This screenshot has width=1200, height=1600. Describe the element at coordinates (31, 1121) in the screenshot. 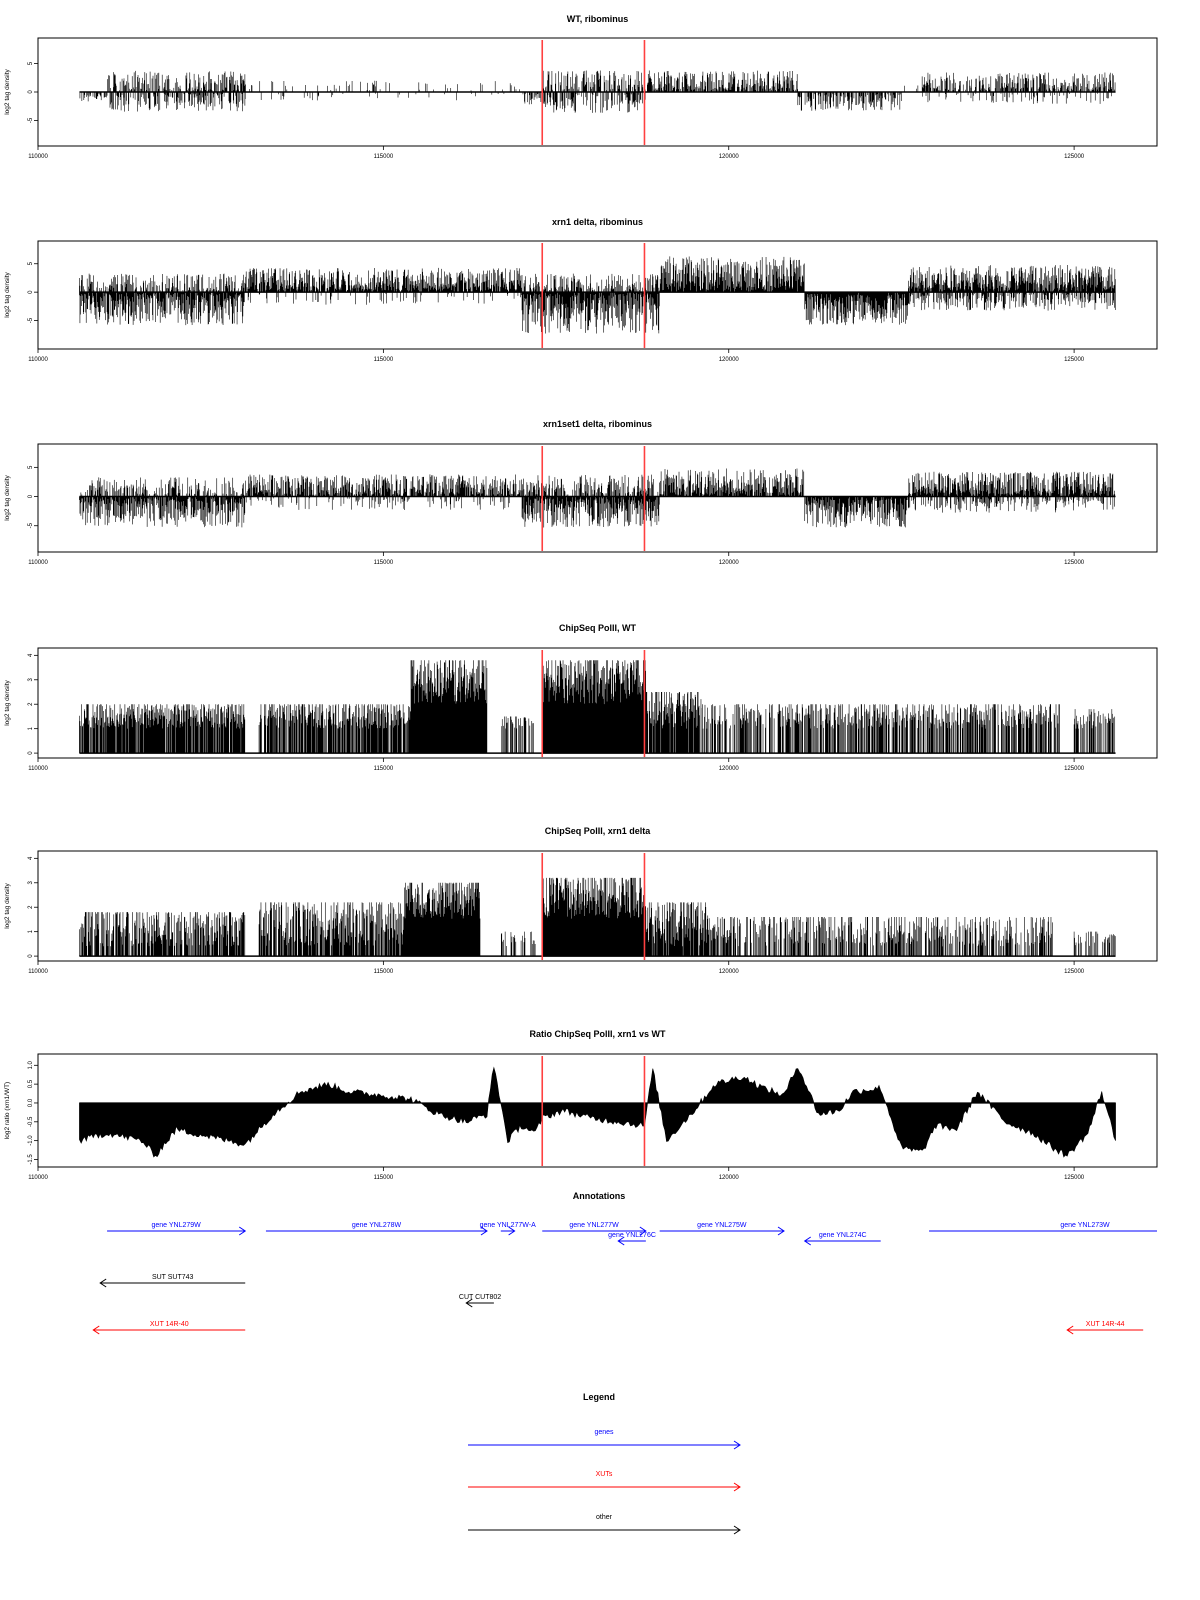

I see `y-tick-label: -0.5` at that location.